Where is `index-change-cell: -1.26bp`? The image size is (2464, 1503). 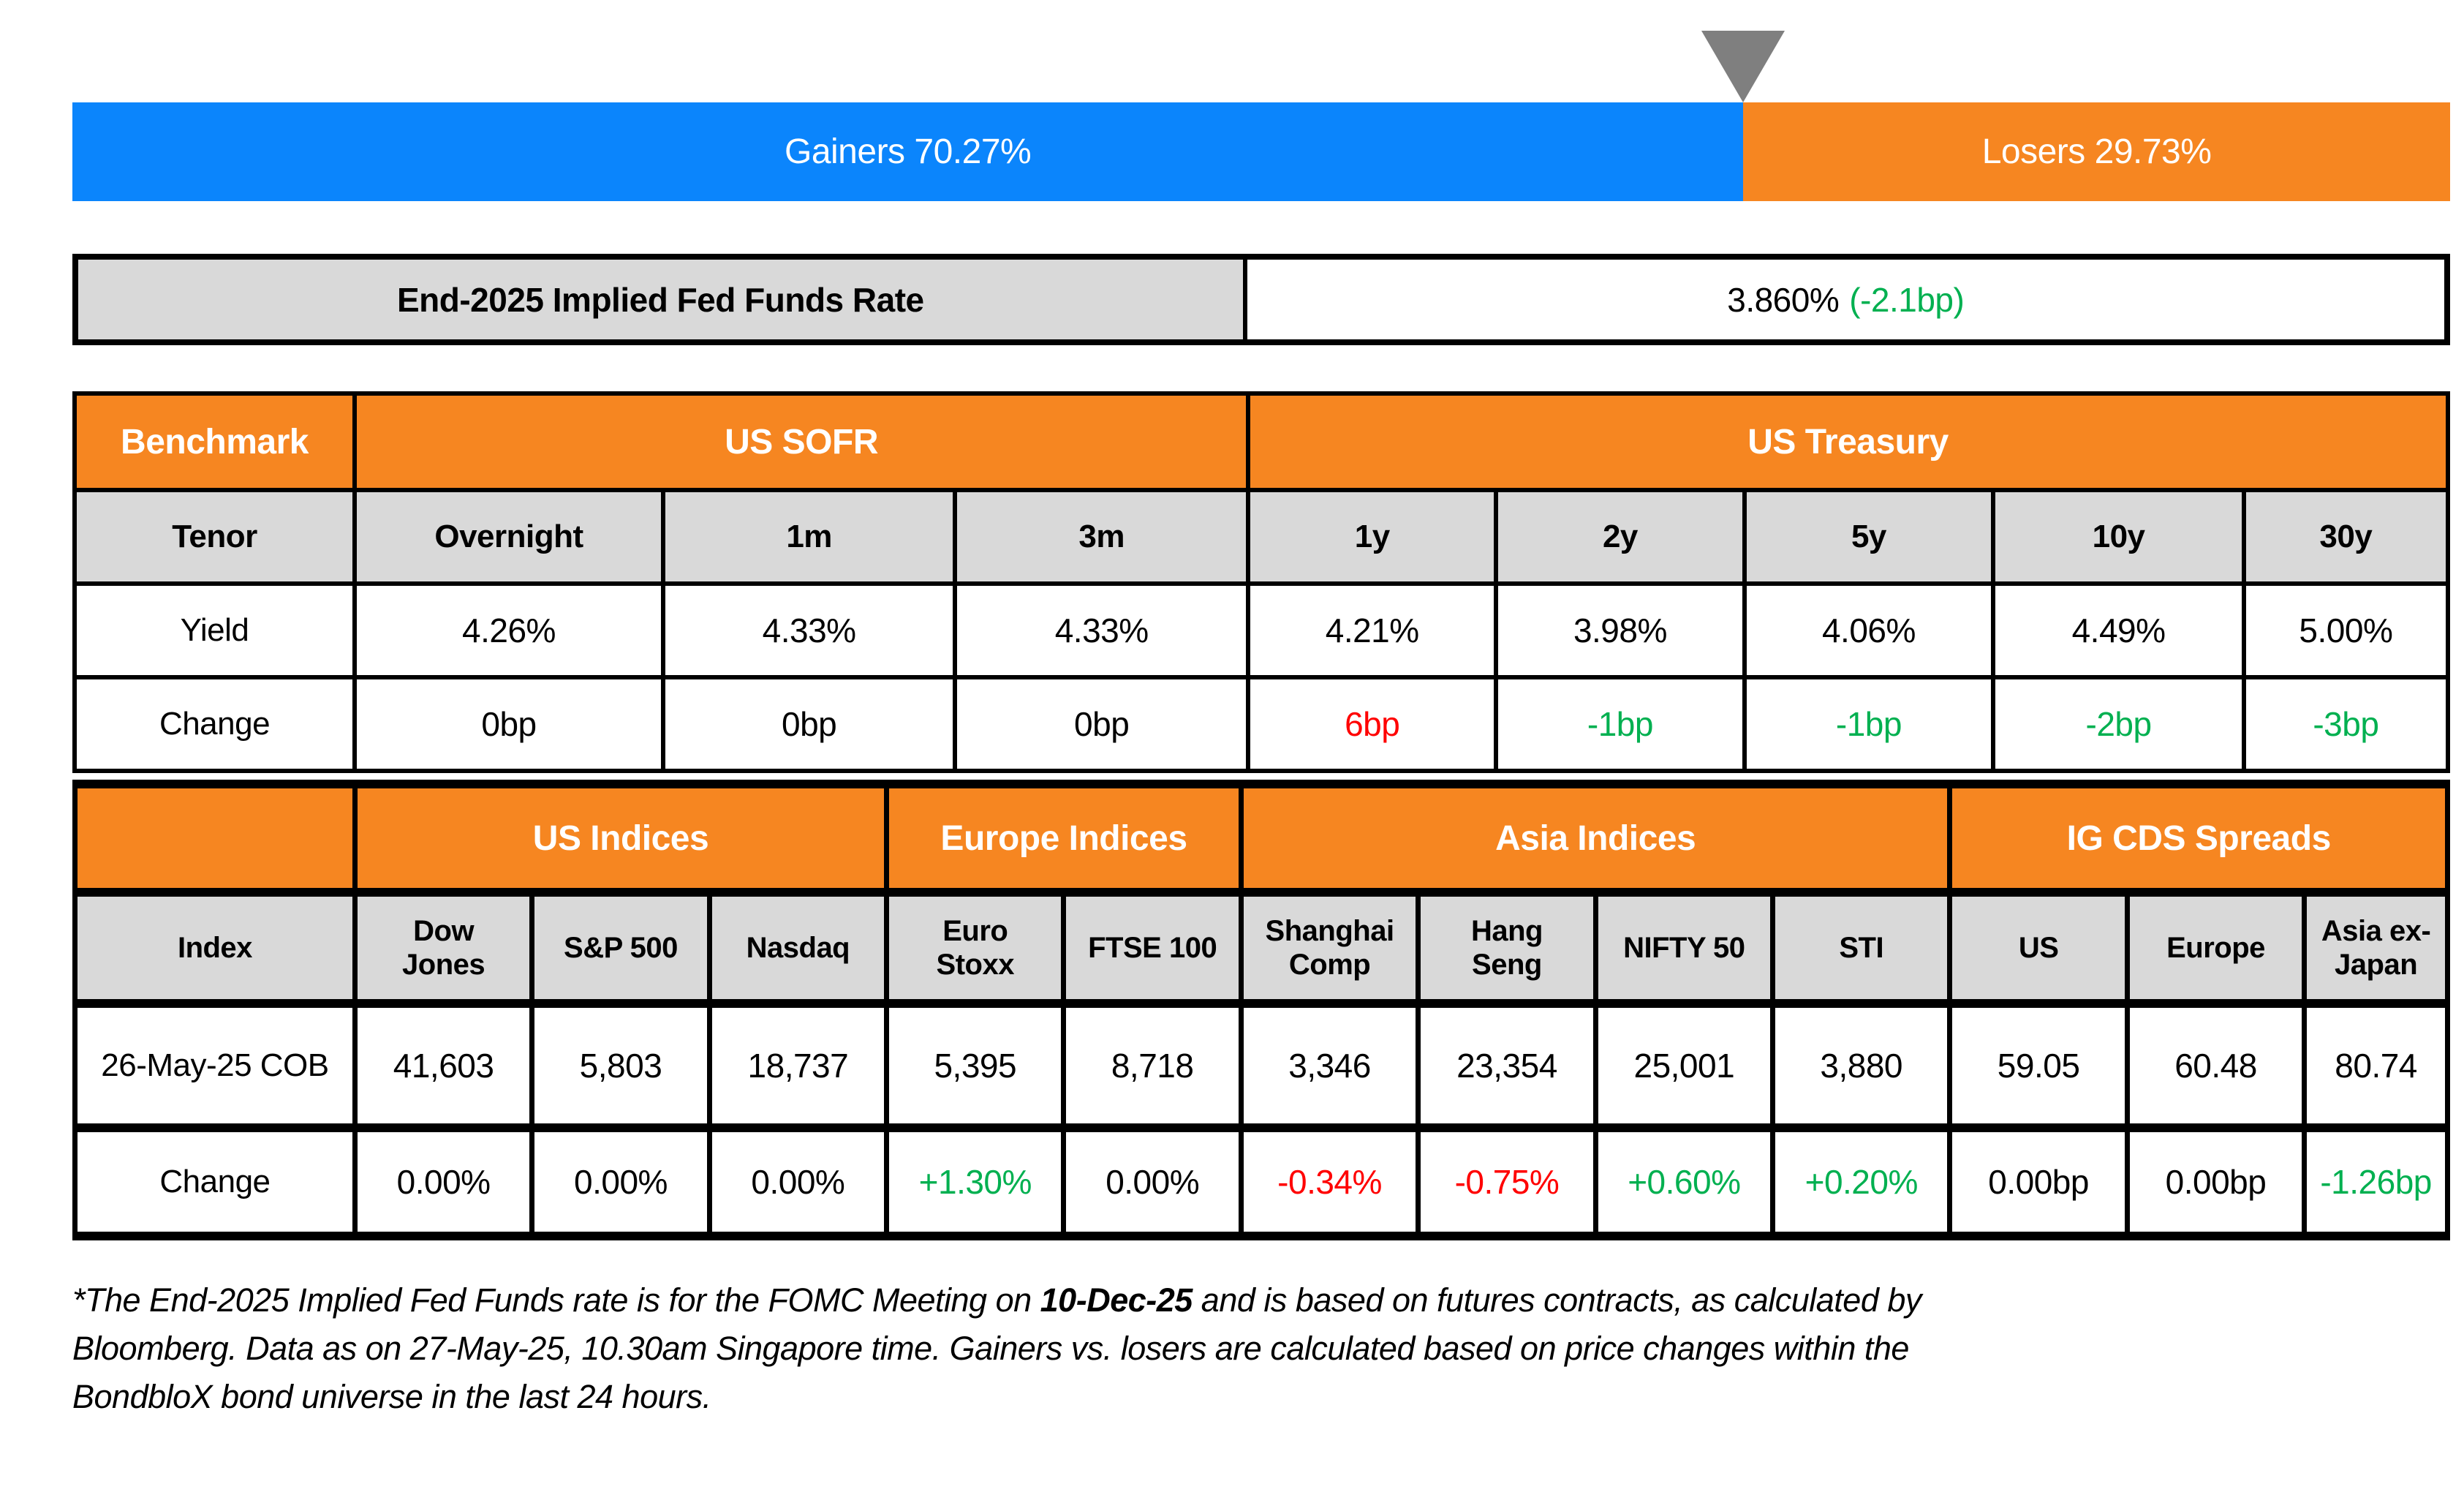 index-change-cell: -1.26bp is located at coordinates (2376, 1181).